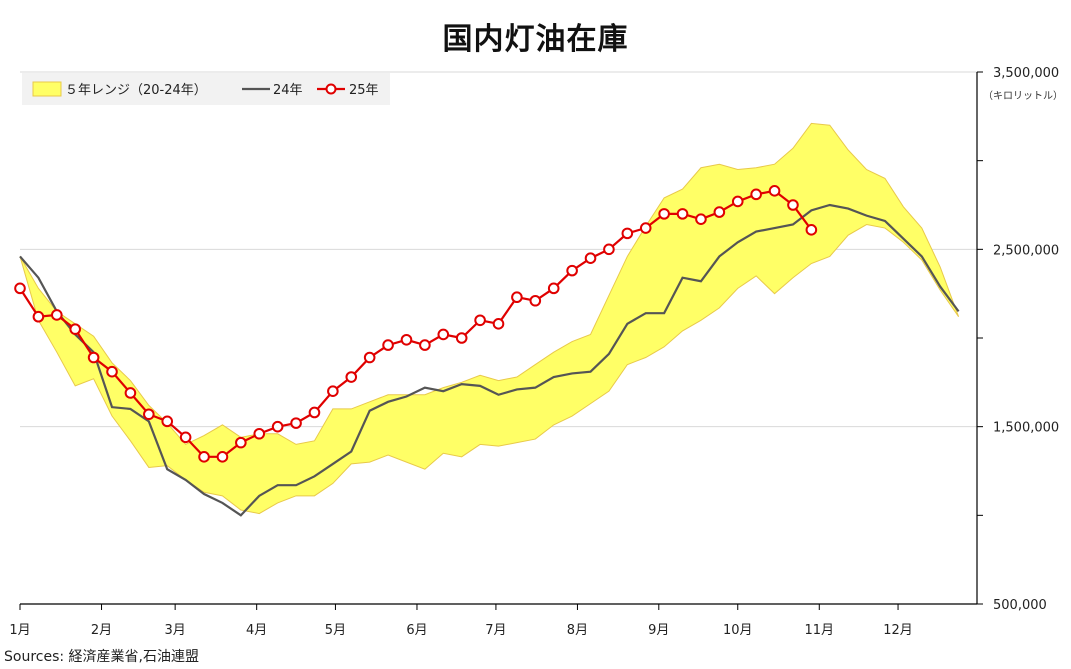 The width and height of the screenshot is (1071, 669). I want to click on x-tick-label: 10月, so click(738, 630).